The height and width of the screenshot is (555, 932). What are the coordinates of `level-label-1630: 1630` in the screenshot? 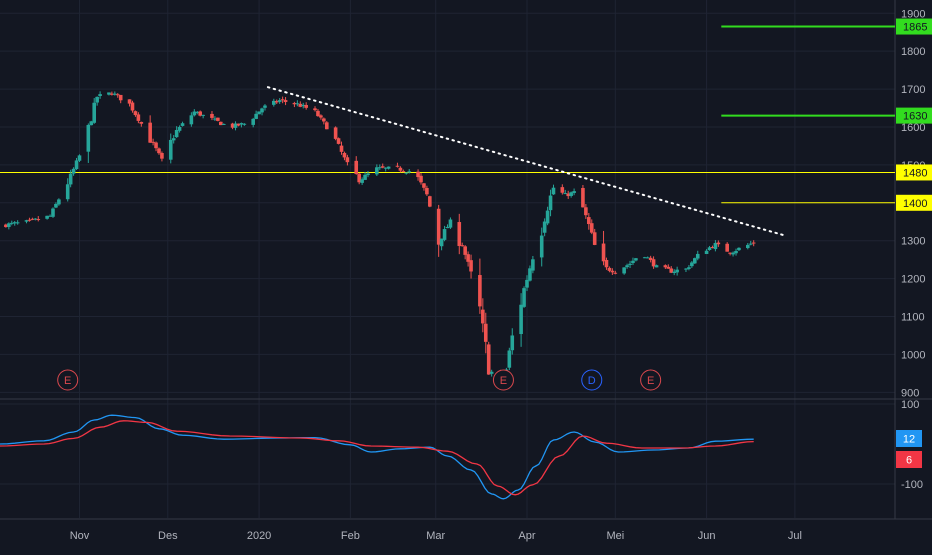 It's located at (915, 117).